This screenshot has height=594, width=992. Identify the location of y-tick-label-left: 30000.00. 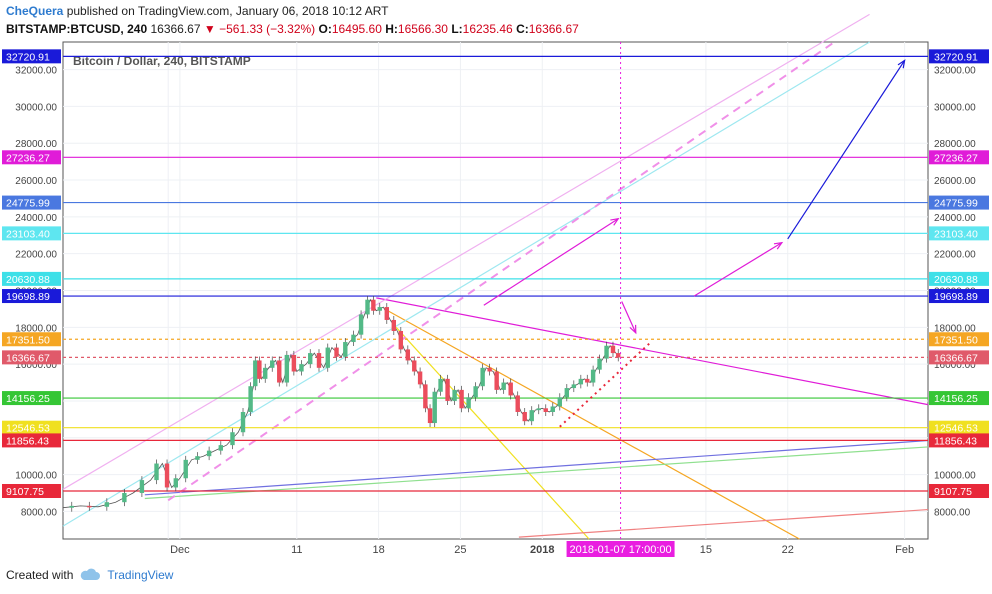
(36, 107).